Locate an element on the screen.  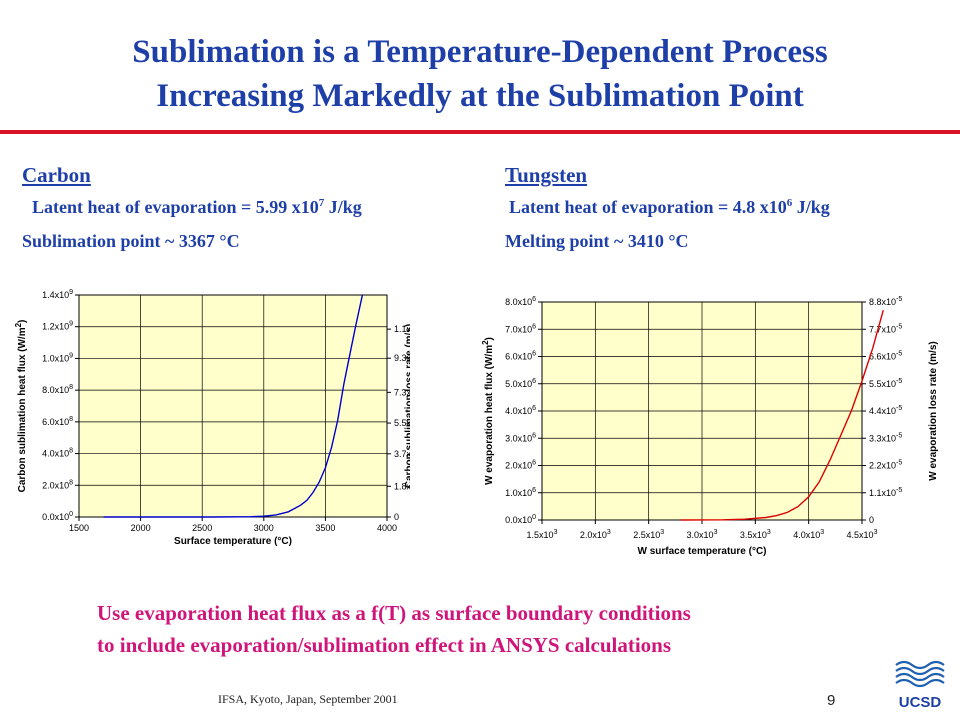
tungsten-x-tick-label-mantissa: 3.0x10 is located at coordinates (700, 535).